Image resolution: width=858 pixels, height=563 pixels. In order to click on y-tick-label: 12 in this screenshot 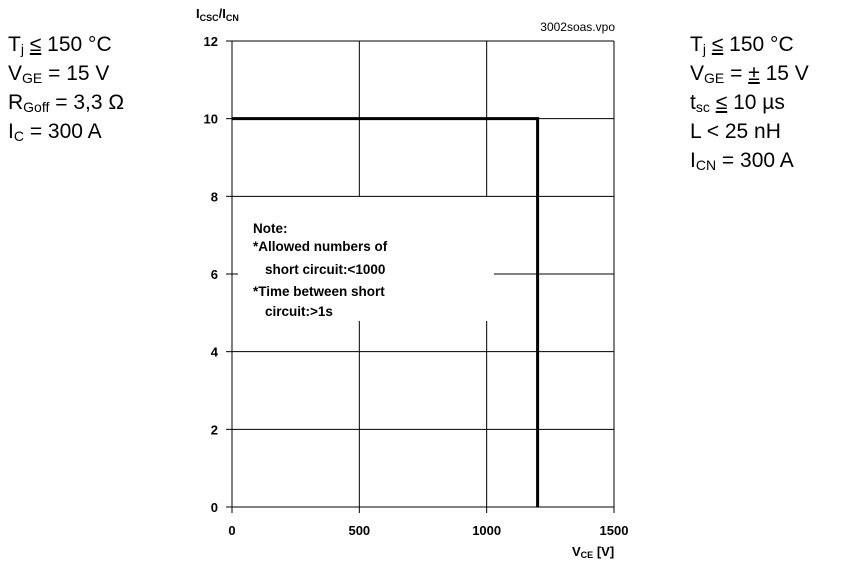, I will do `click(211, 41)`.